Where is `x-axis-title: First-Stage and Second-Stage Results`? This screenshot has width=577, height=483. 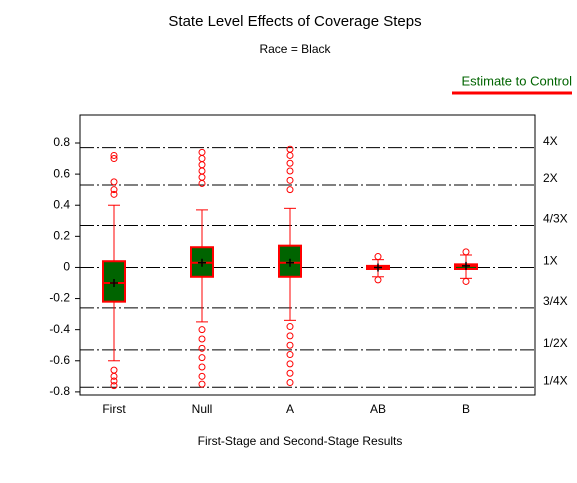
x-axis-title: First-Stage and Second-Stage Results is located at coordinates (300, 441).